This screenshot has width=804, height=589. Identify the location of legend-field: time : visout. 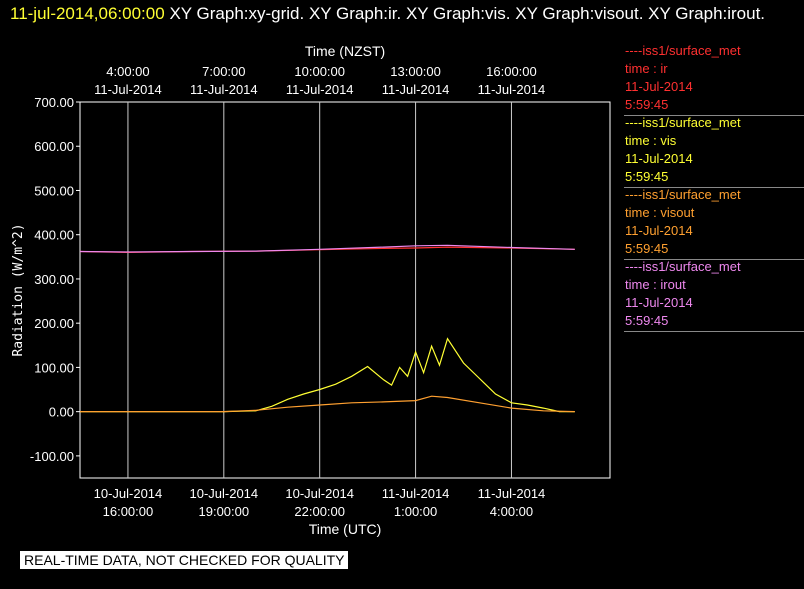
(660, 212).